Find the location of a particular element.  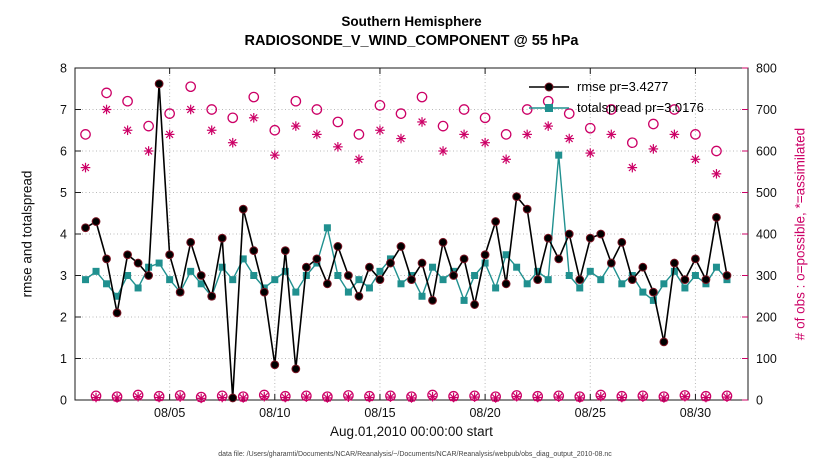

y-tick-label-right: 400 is located at coordinates (766, 235).